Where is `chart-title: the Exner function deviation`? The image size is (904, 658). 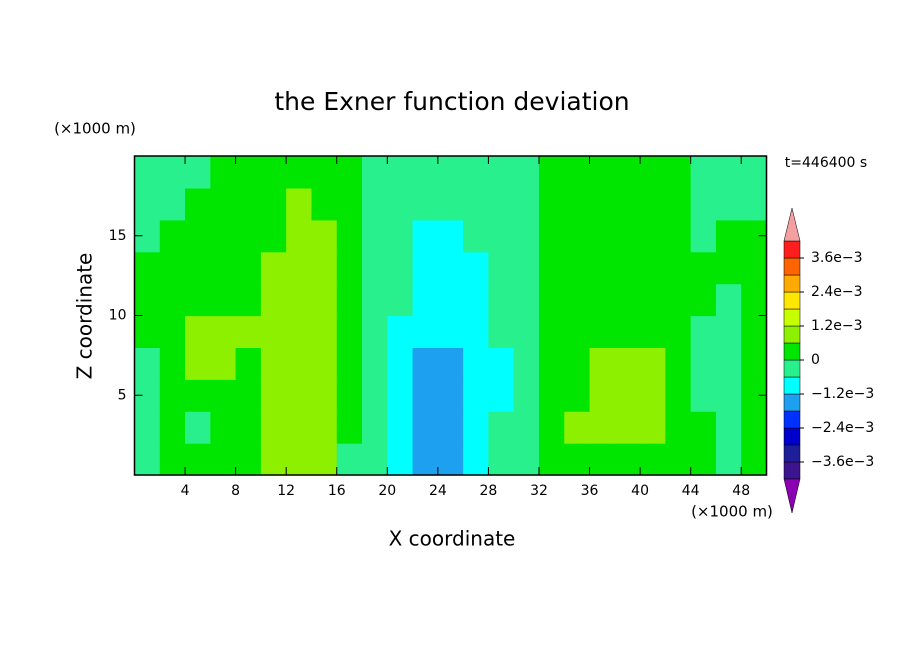 chart-title: the Exner function deviation is located at coordinates (451, 101).